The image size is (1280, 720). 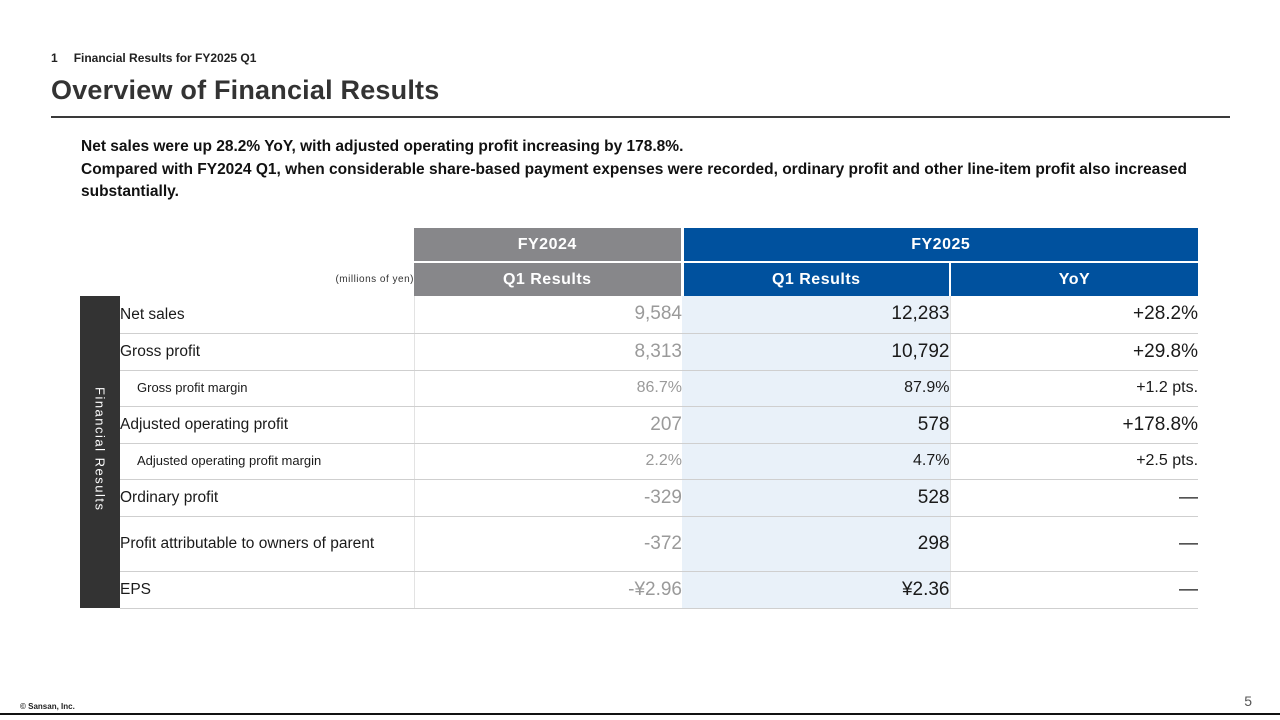 What do you see at coordinates (816, 590) in the screenshot?
I see `cell-fy2025: ¥2.36` at bounding box center [816, 590].